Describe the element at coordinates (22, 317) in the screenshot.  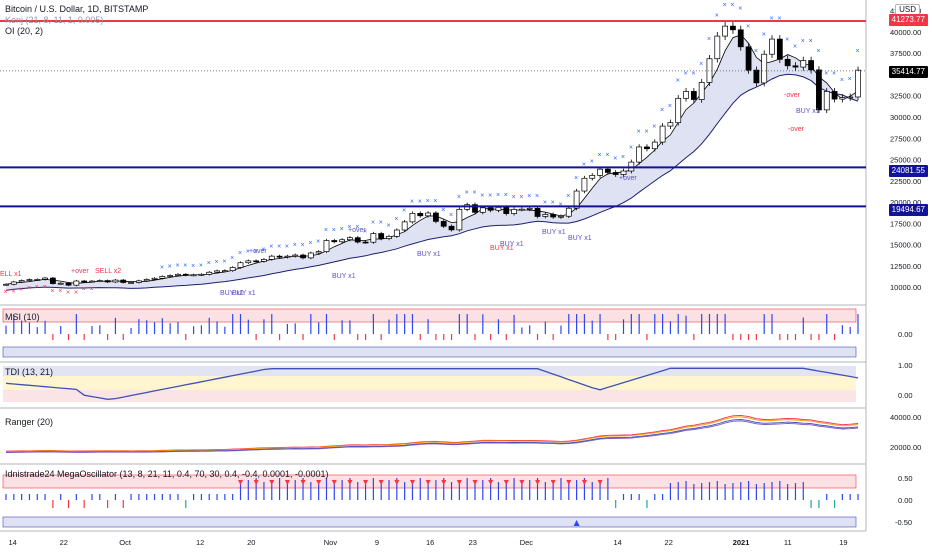
I see `msi-pane-label: MSI (10)` at that location.